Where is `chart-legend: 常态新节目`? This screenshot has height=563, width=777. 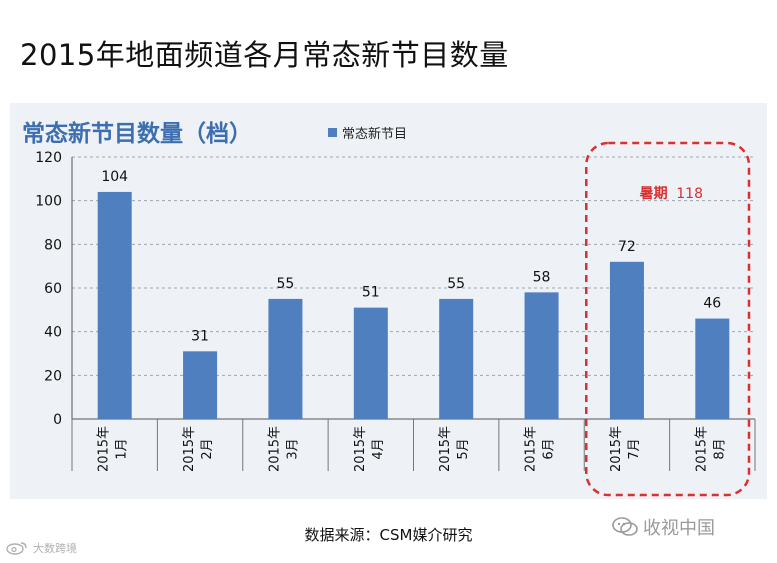 chart-legend: 常态新节目 is located at coordinates (367, 132).